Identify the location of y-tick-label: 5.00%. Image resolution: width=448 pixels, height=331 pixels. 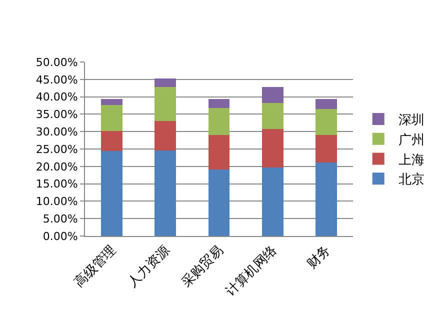
(60, 219).